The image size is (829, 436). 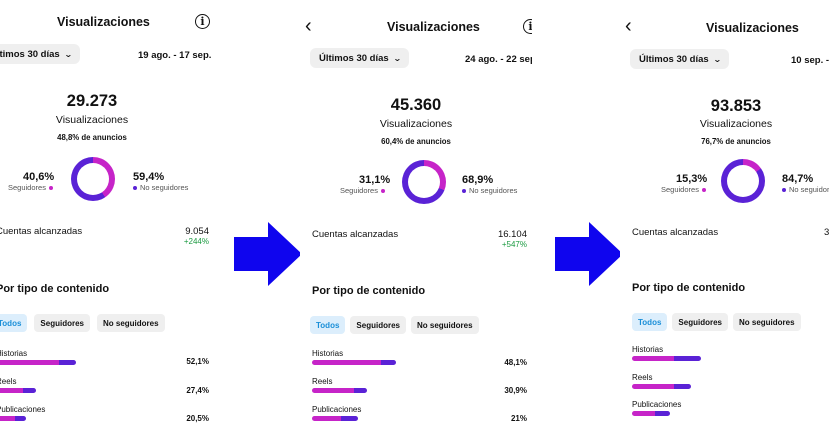 What do you see at coordinates (798, 179) in the screenshot?
I see `non-followers-percent: 84,7%` at bounding box center [798, 179].